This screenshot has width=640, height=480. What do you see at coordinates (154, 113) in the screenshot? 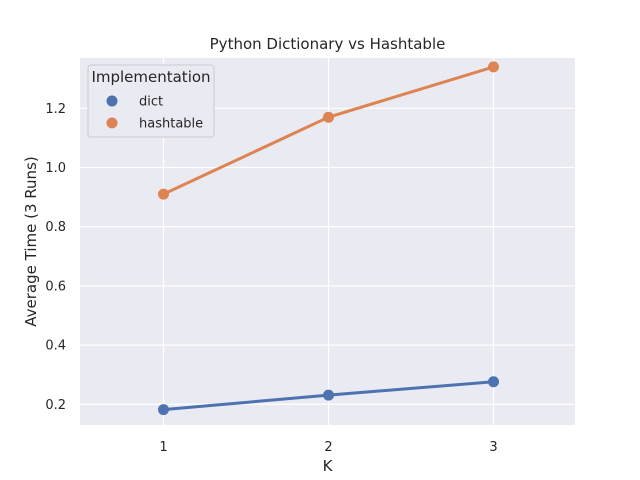
I see `legend-items: dict hashtable` at bounding box center [154, 113].